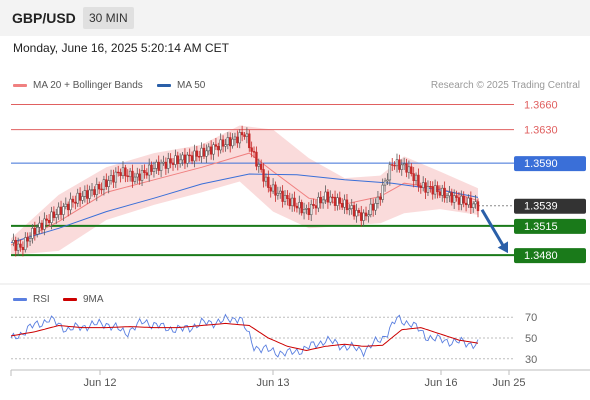 The height and width of the screenshot is (400, 590). I want to click on level-tag-1.3539, so click(550, 206).